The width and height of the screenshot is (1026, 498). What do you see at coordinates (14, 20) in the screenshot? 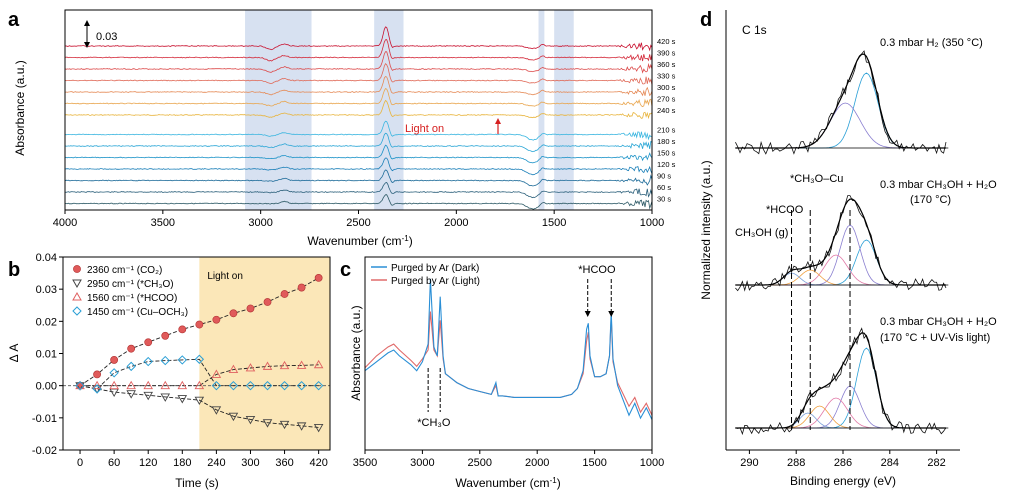
I see `panel-label-a: a` at bounding box center [14, 20].